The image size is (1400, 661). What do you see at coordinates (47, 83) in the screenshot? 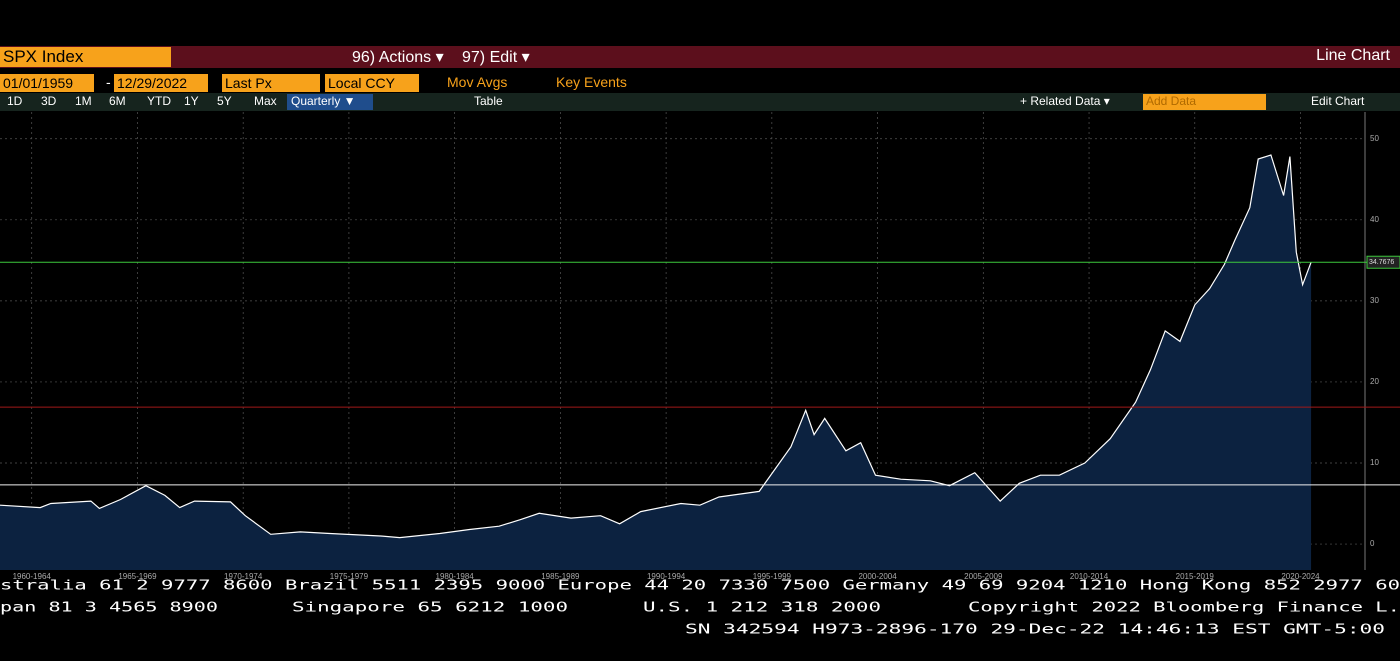
I see `start-date: 01/01/1959` at bounding box center [47, 83].